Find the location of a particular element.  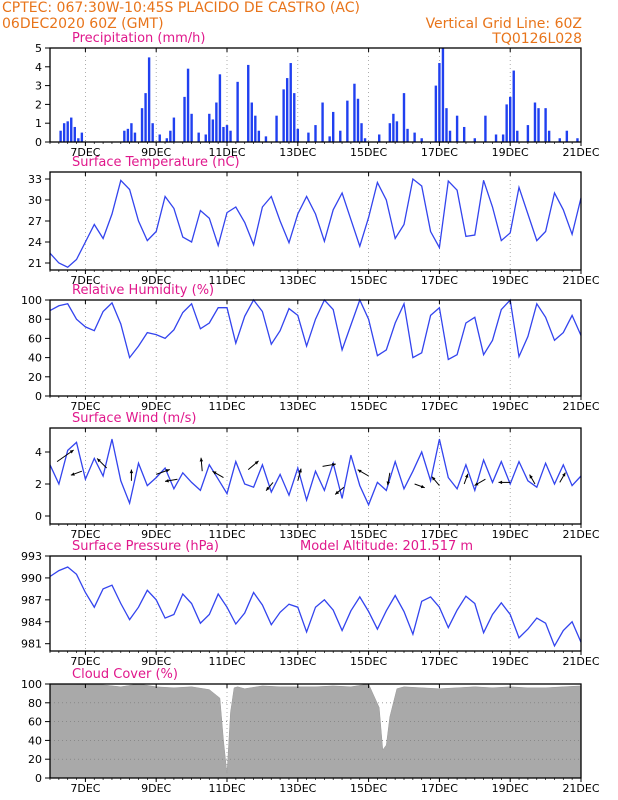

y-tick-label: 21 is located at coordinates (35, 263).